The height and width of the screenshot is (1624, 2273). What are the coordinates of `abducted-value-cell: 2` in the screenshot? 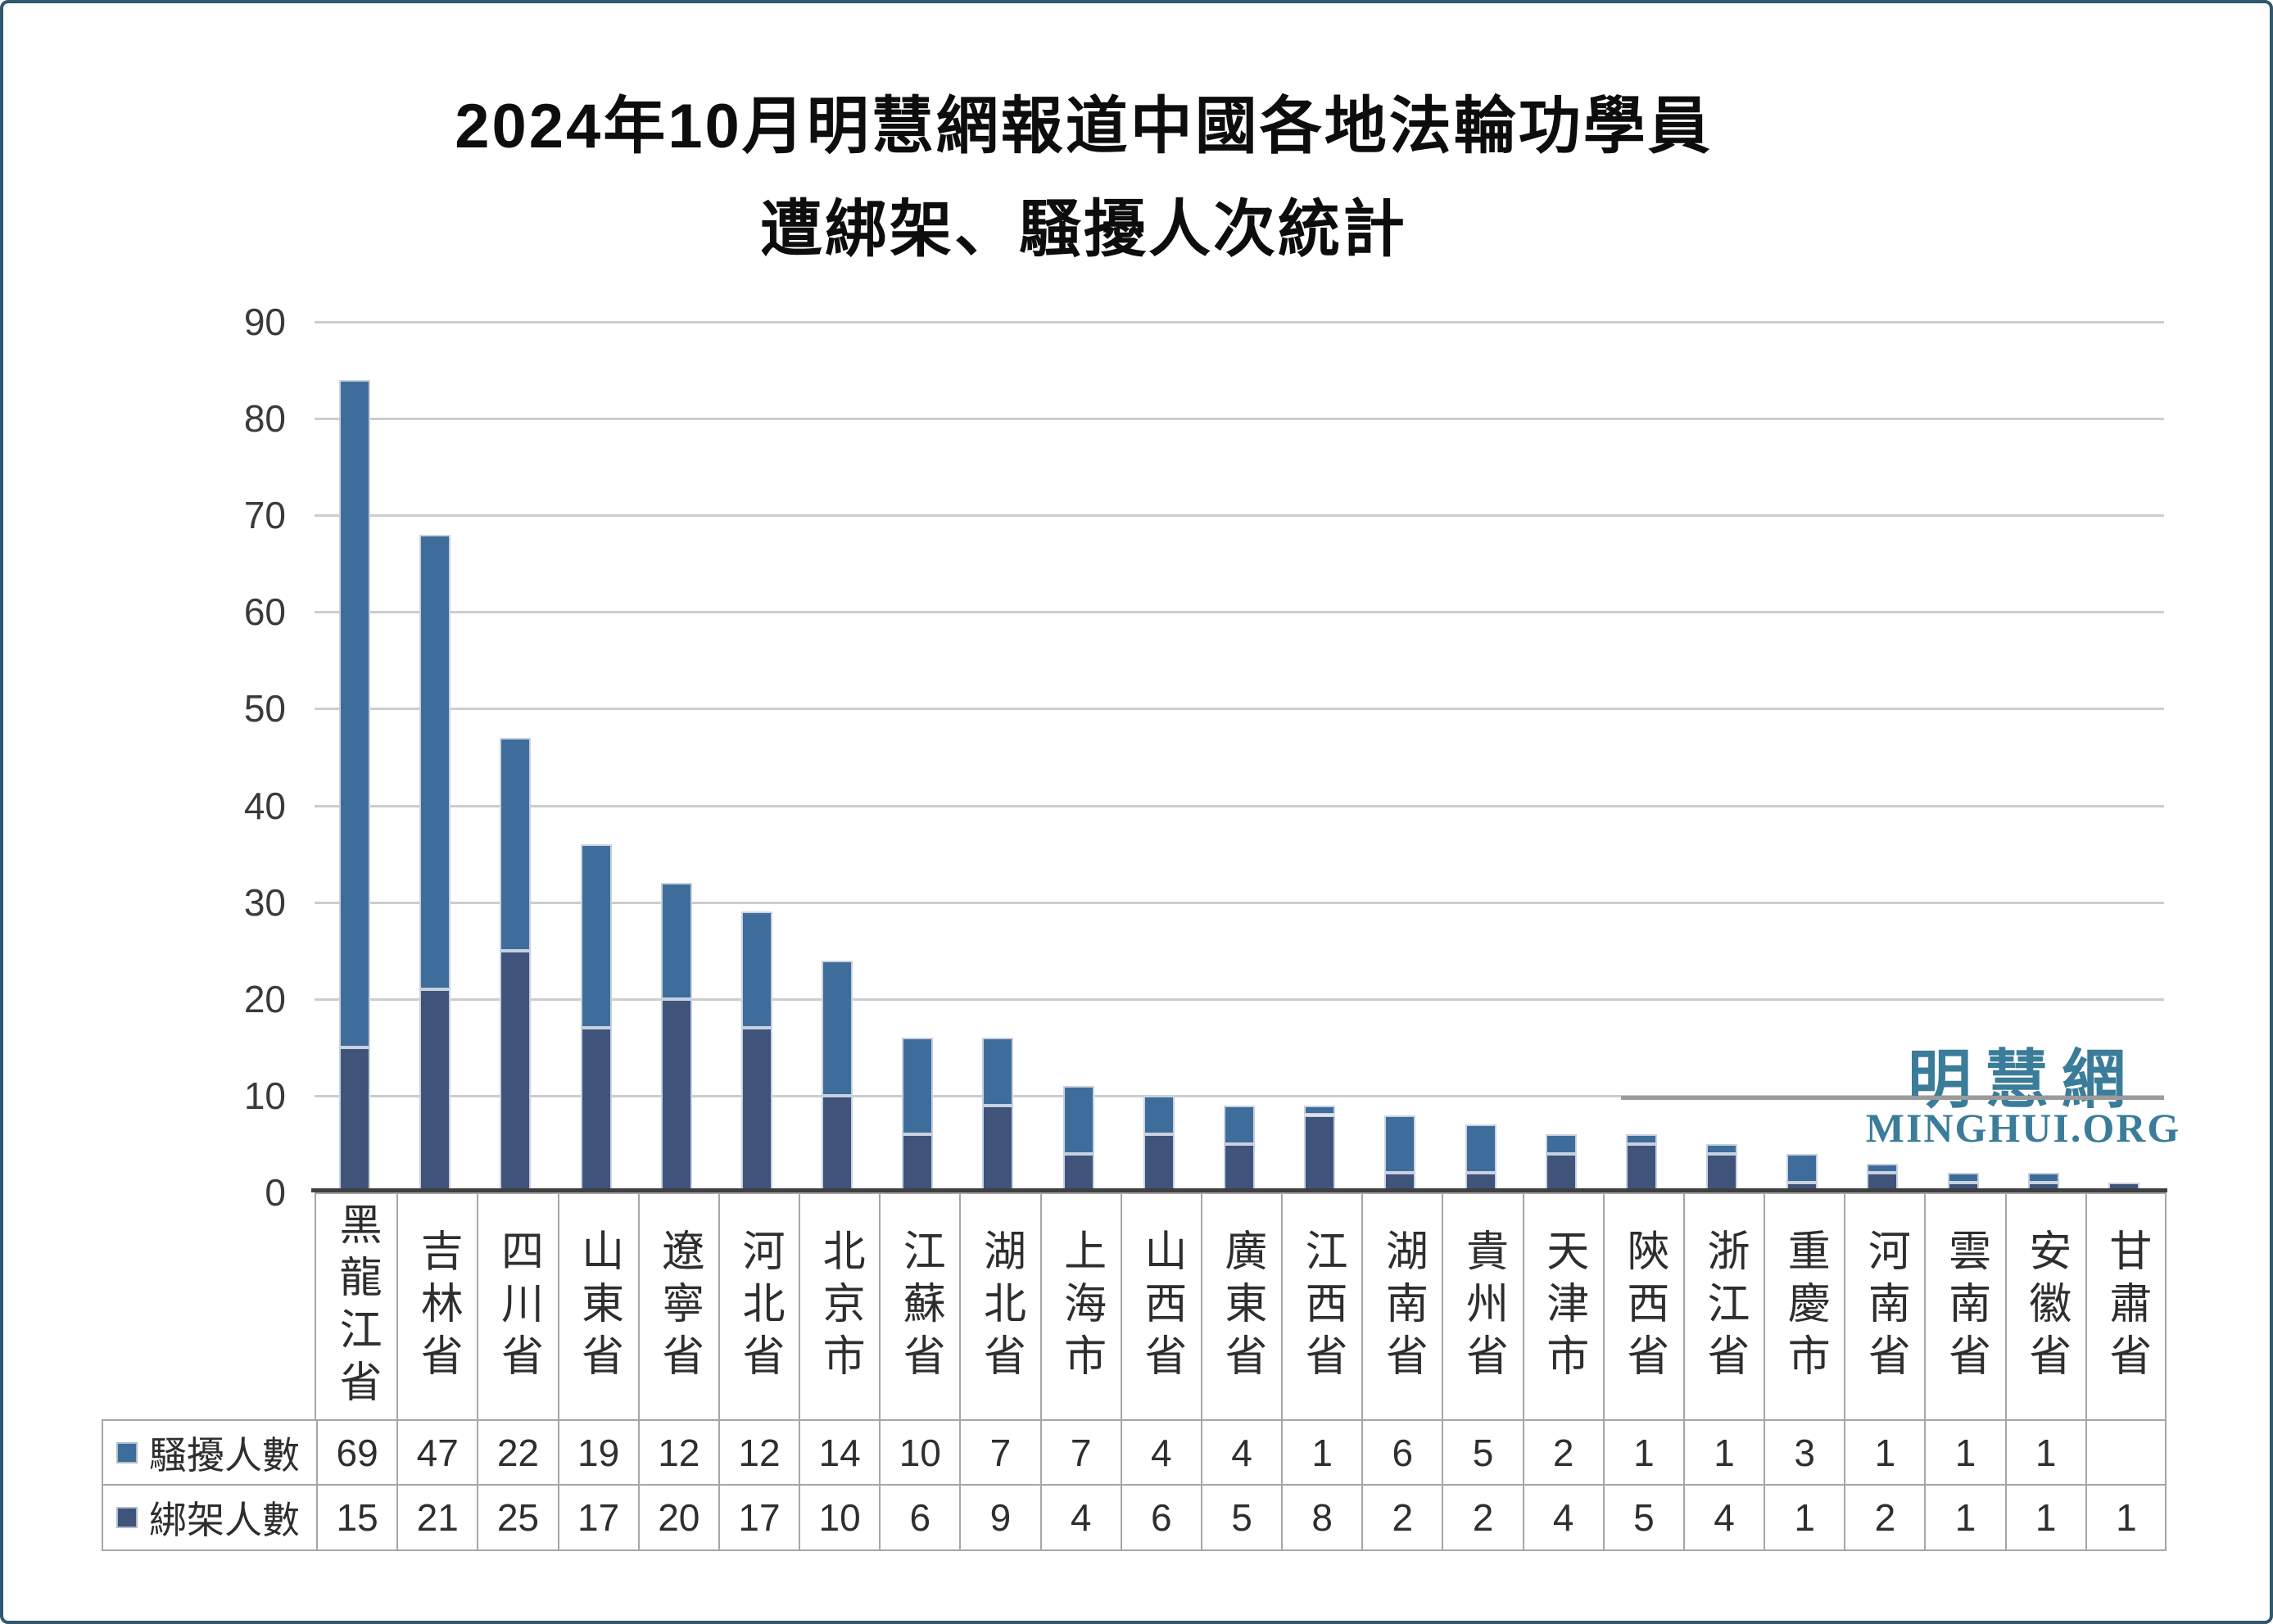 It's located at (1482, 1517).